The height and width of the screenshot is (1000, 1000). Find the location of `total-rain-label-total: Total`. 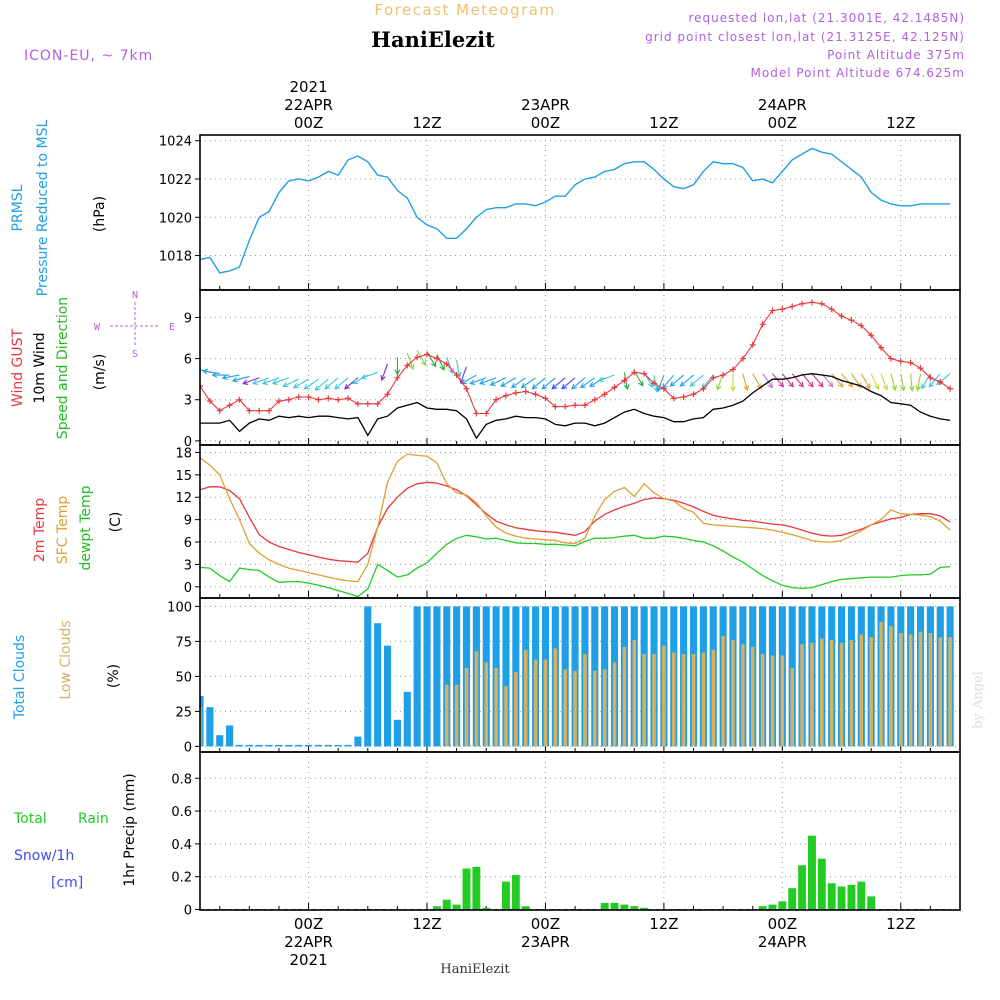

total-rain-label-total: Total is located at coordinates (30, 819).